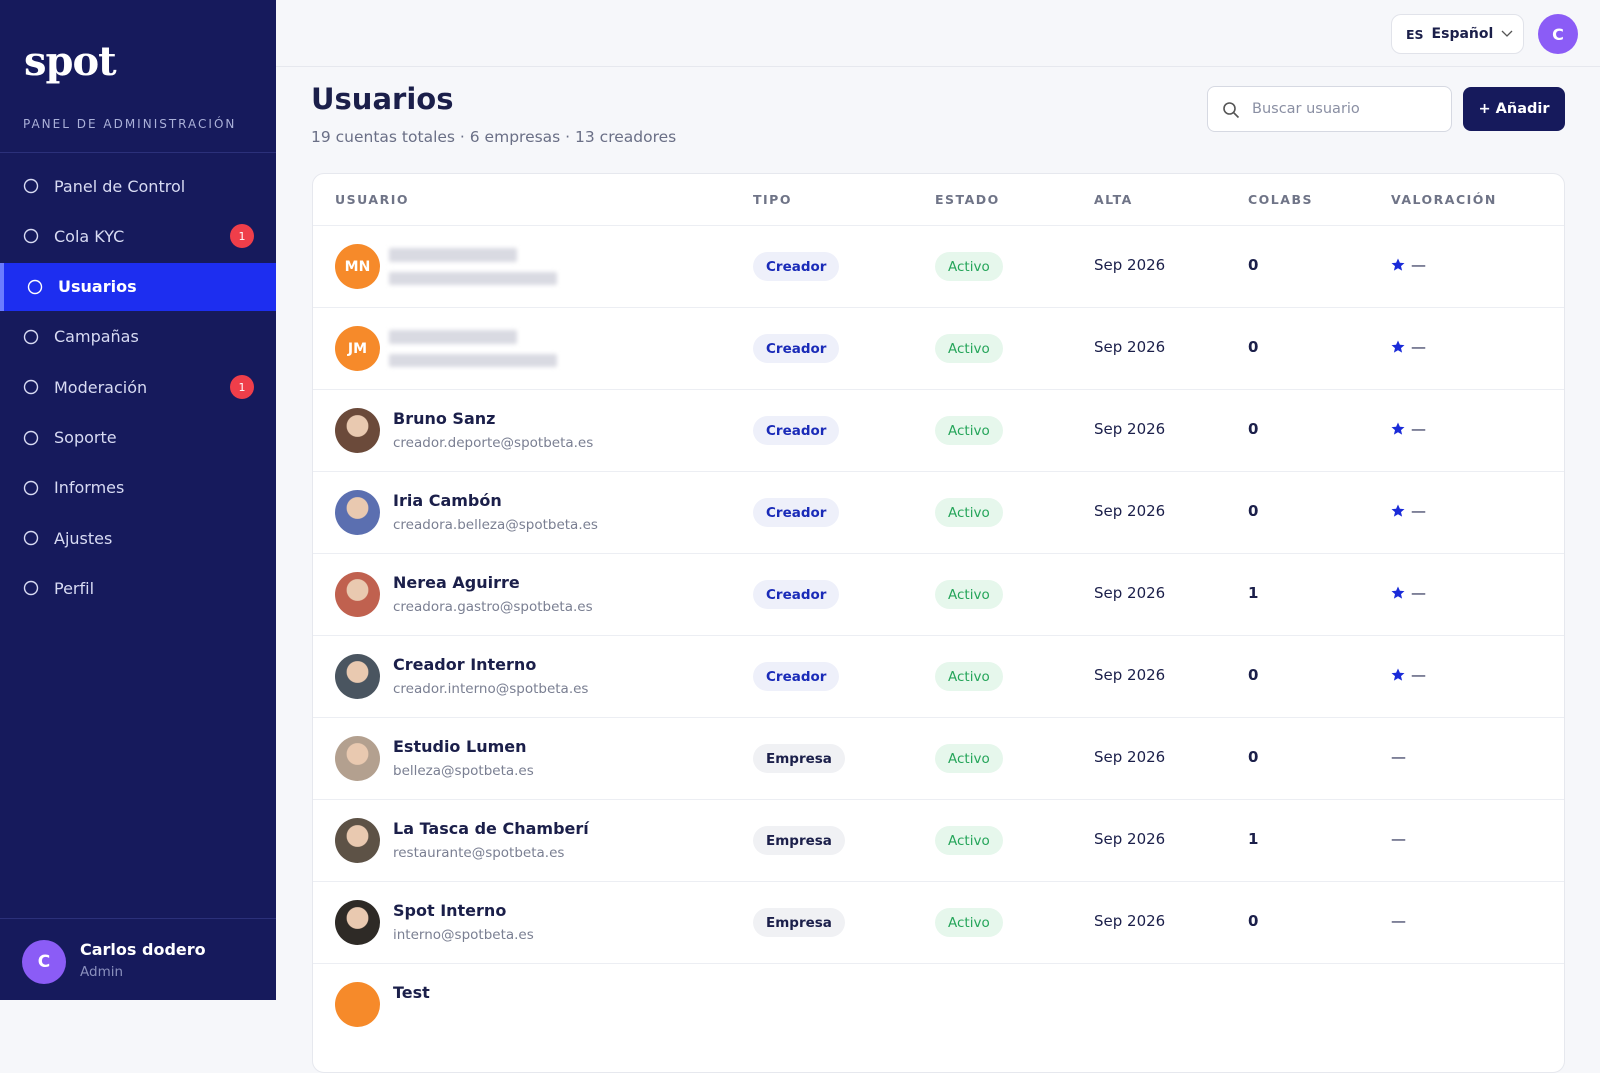 The width and height of the screenshot is (1600, 1073). Describe the element at coordinates (450, 910) in the screenshot. I see `user-name: Spot Interno` at that location.